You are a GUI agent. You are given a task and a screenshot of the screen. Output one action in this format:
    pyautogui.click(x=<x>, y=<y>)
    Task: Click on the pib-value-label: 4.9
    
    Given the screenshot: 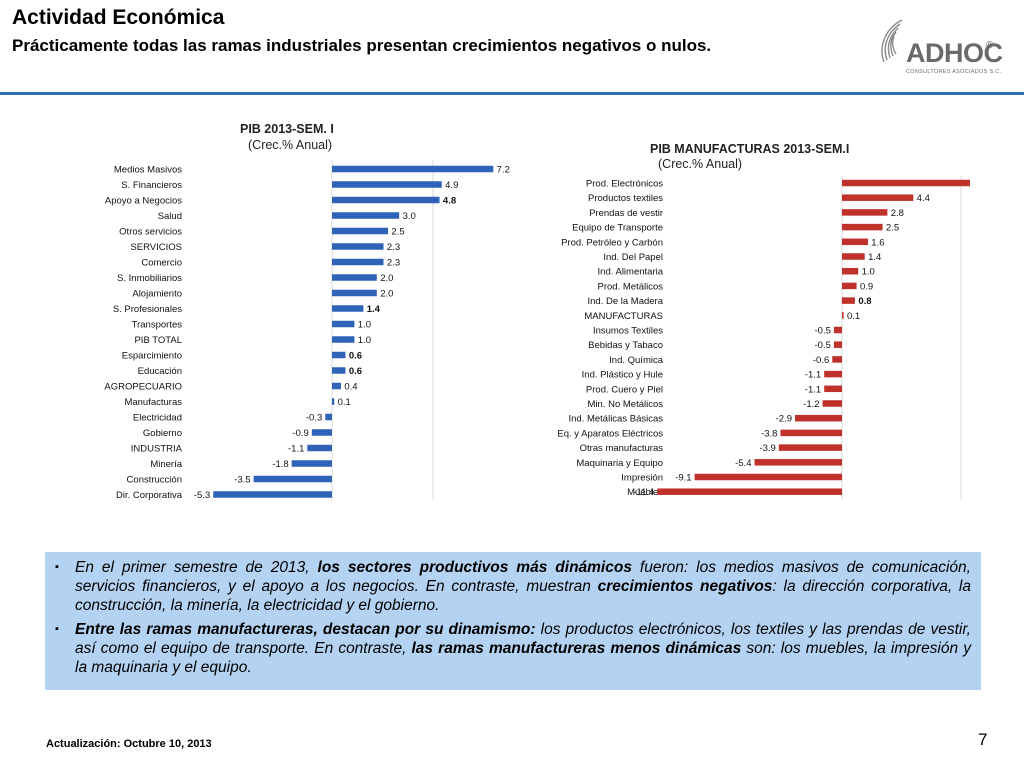 What is the action you would take?
    pyautogui.click(x=451, y=185)
    